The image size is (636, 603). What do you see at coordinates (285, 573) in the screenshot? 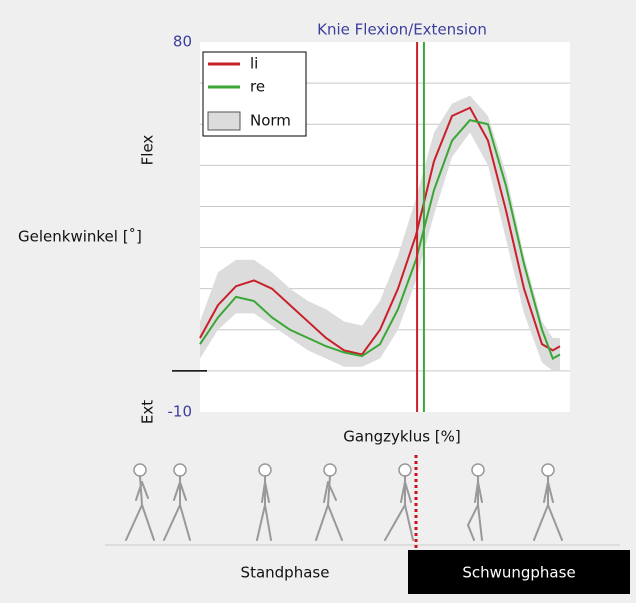
I see `phase-label: Standphase` at bounding box center [285, 573].